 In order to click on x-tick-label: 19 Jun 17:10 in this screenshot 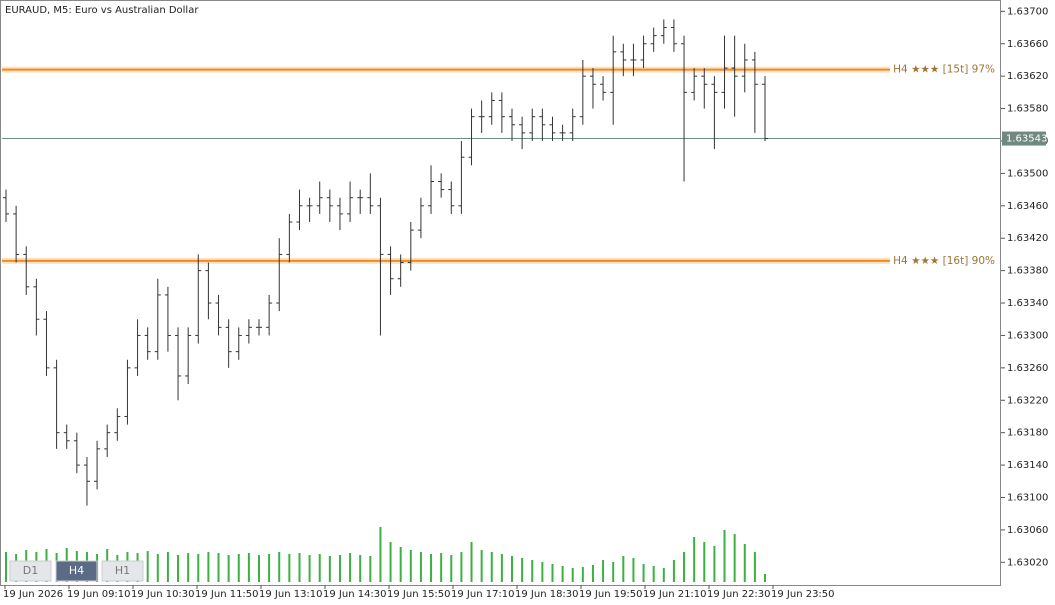, I will do `click(483, 594)`.